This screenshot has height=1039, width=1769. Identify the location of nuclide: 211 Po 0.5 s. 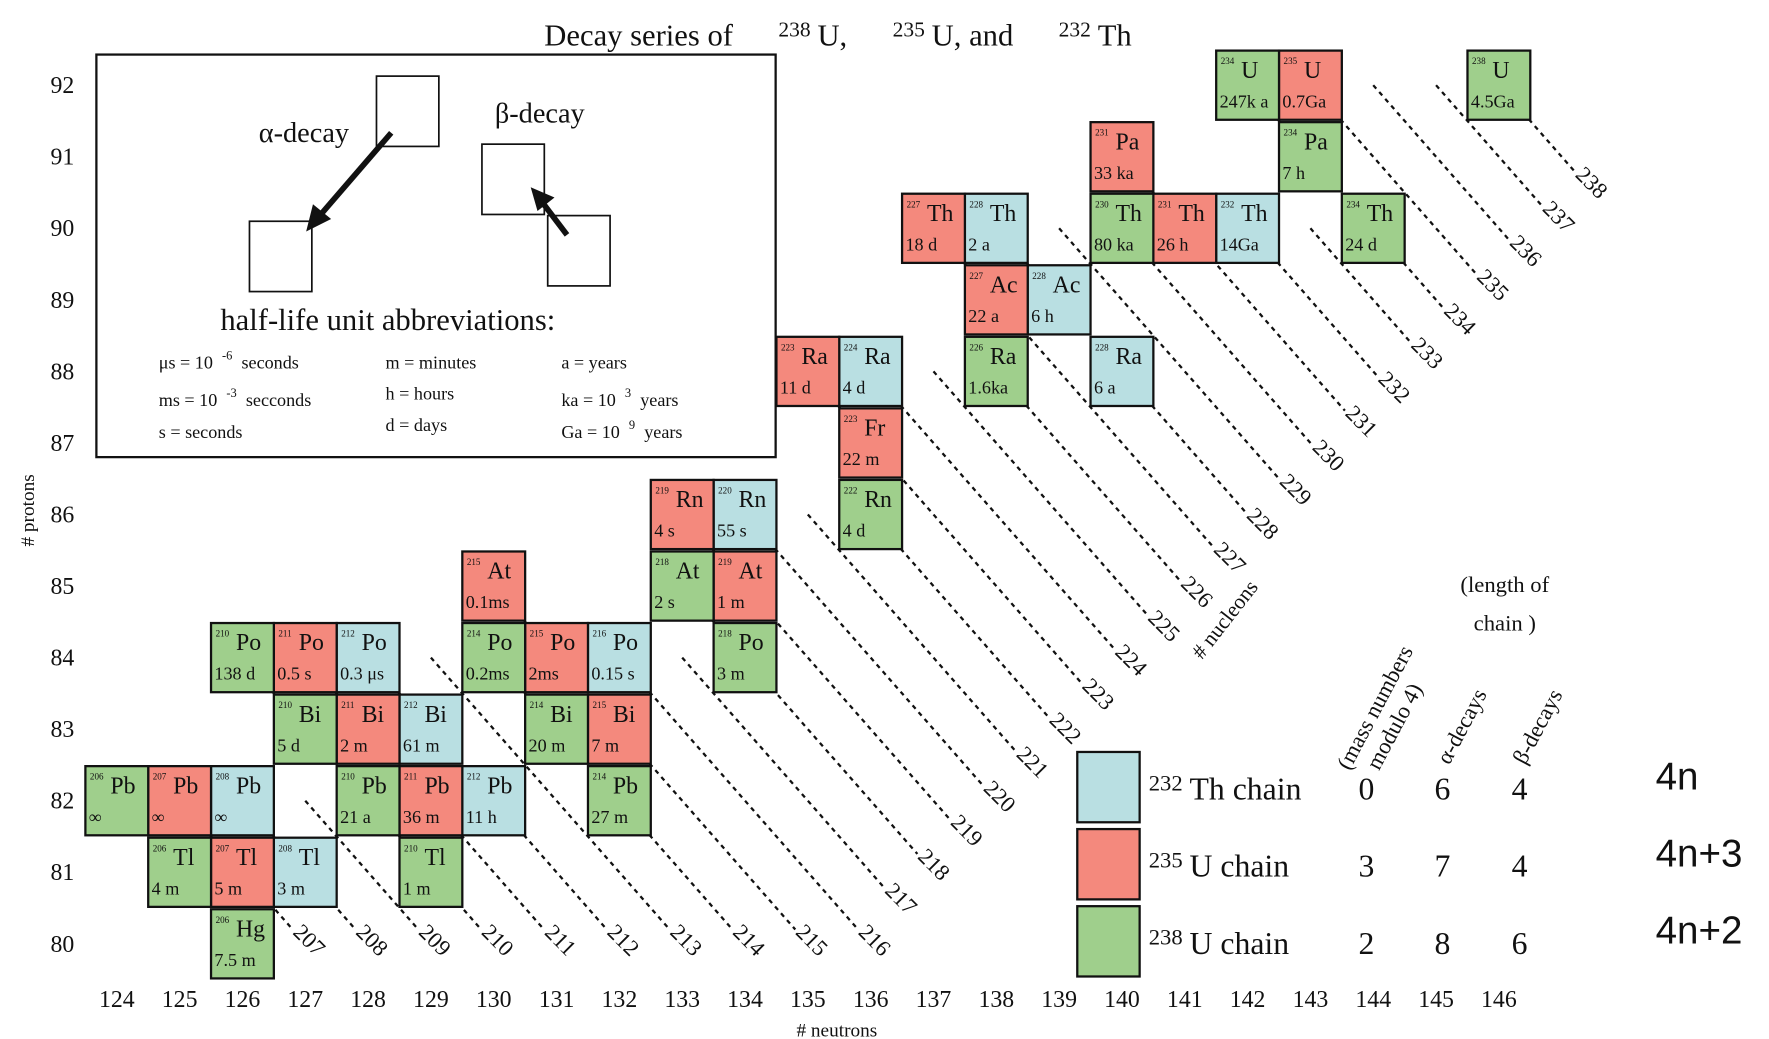
(305, 657).